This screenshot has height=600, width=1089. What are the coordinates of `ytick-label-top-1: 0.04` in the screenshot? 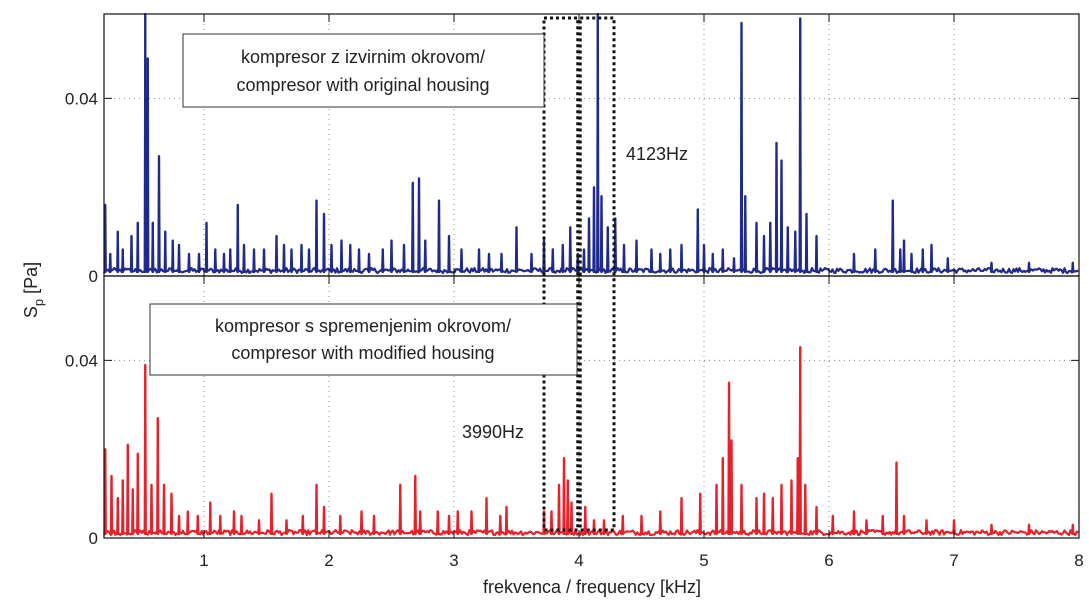 It's located at (81, 98).